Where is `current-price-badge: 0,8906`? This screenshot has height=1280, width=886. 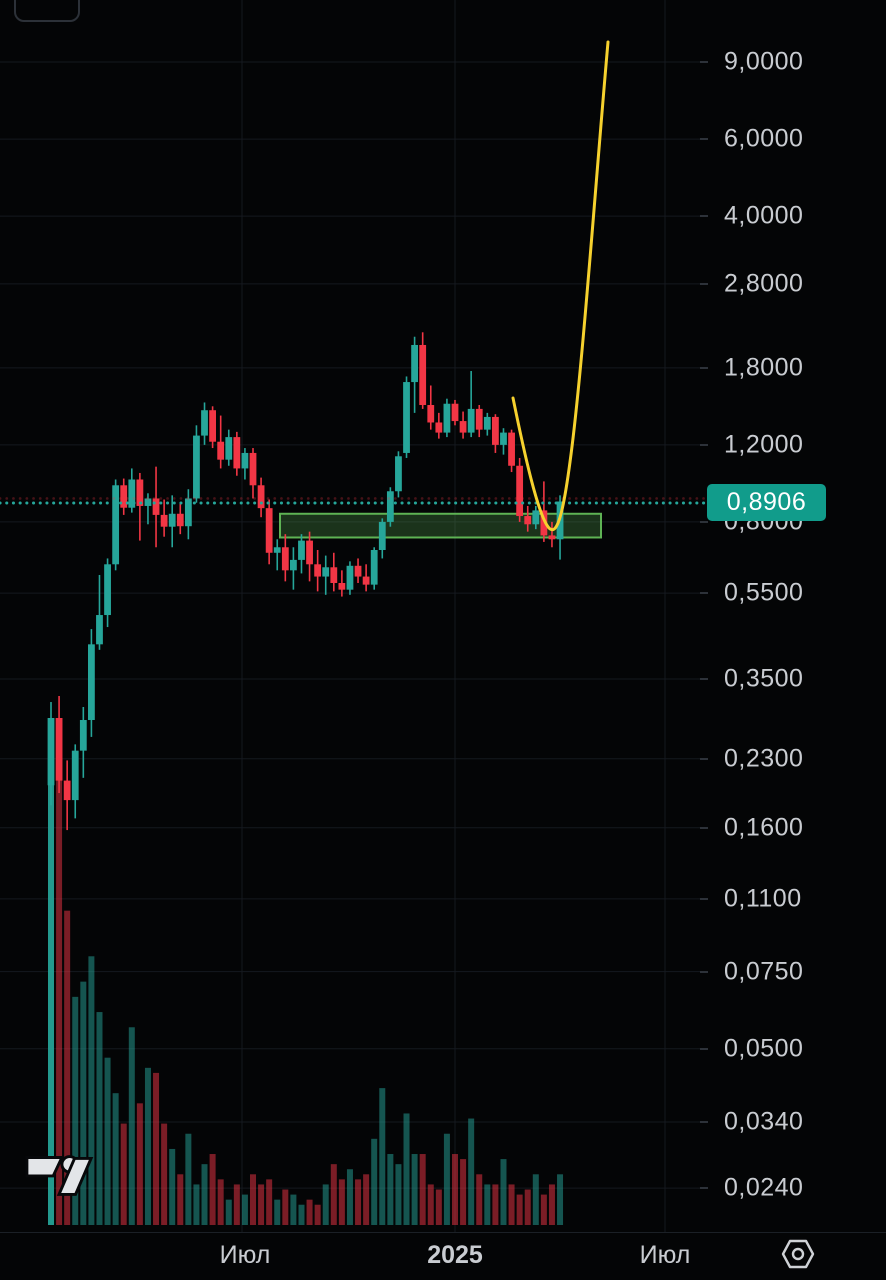 current-price-badge: 0,8906 is located at coordinates (766, 502).